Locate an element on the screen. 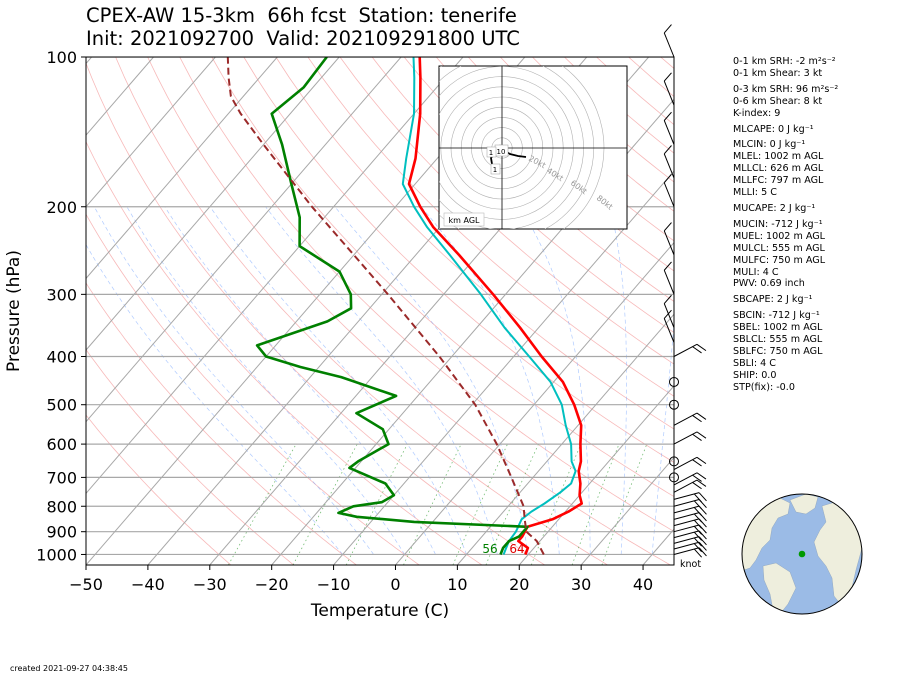  x-tick-label: −30 is located at coordinates (210, 584).